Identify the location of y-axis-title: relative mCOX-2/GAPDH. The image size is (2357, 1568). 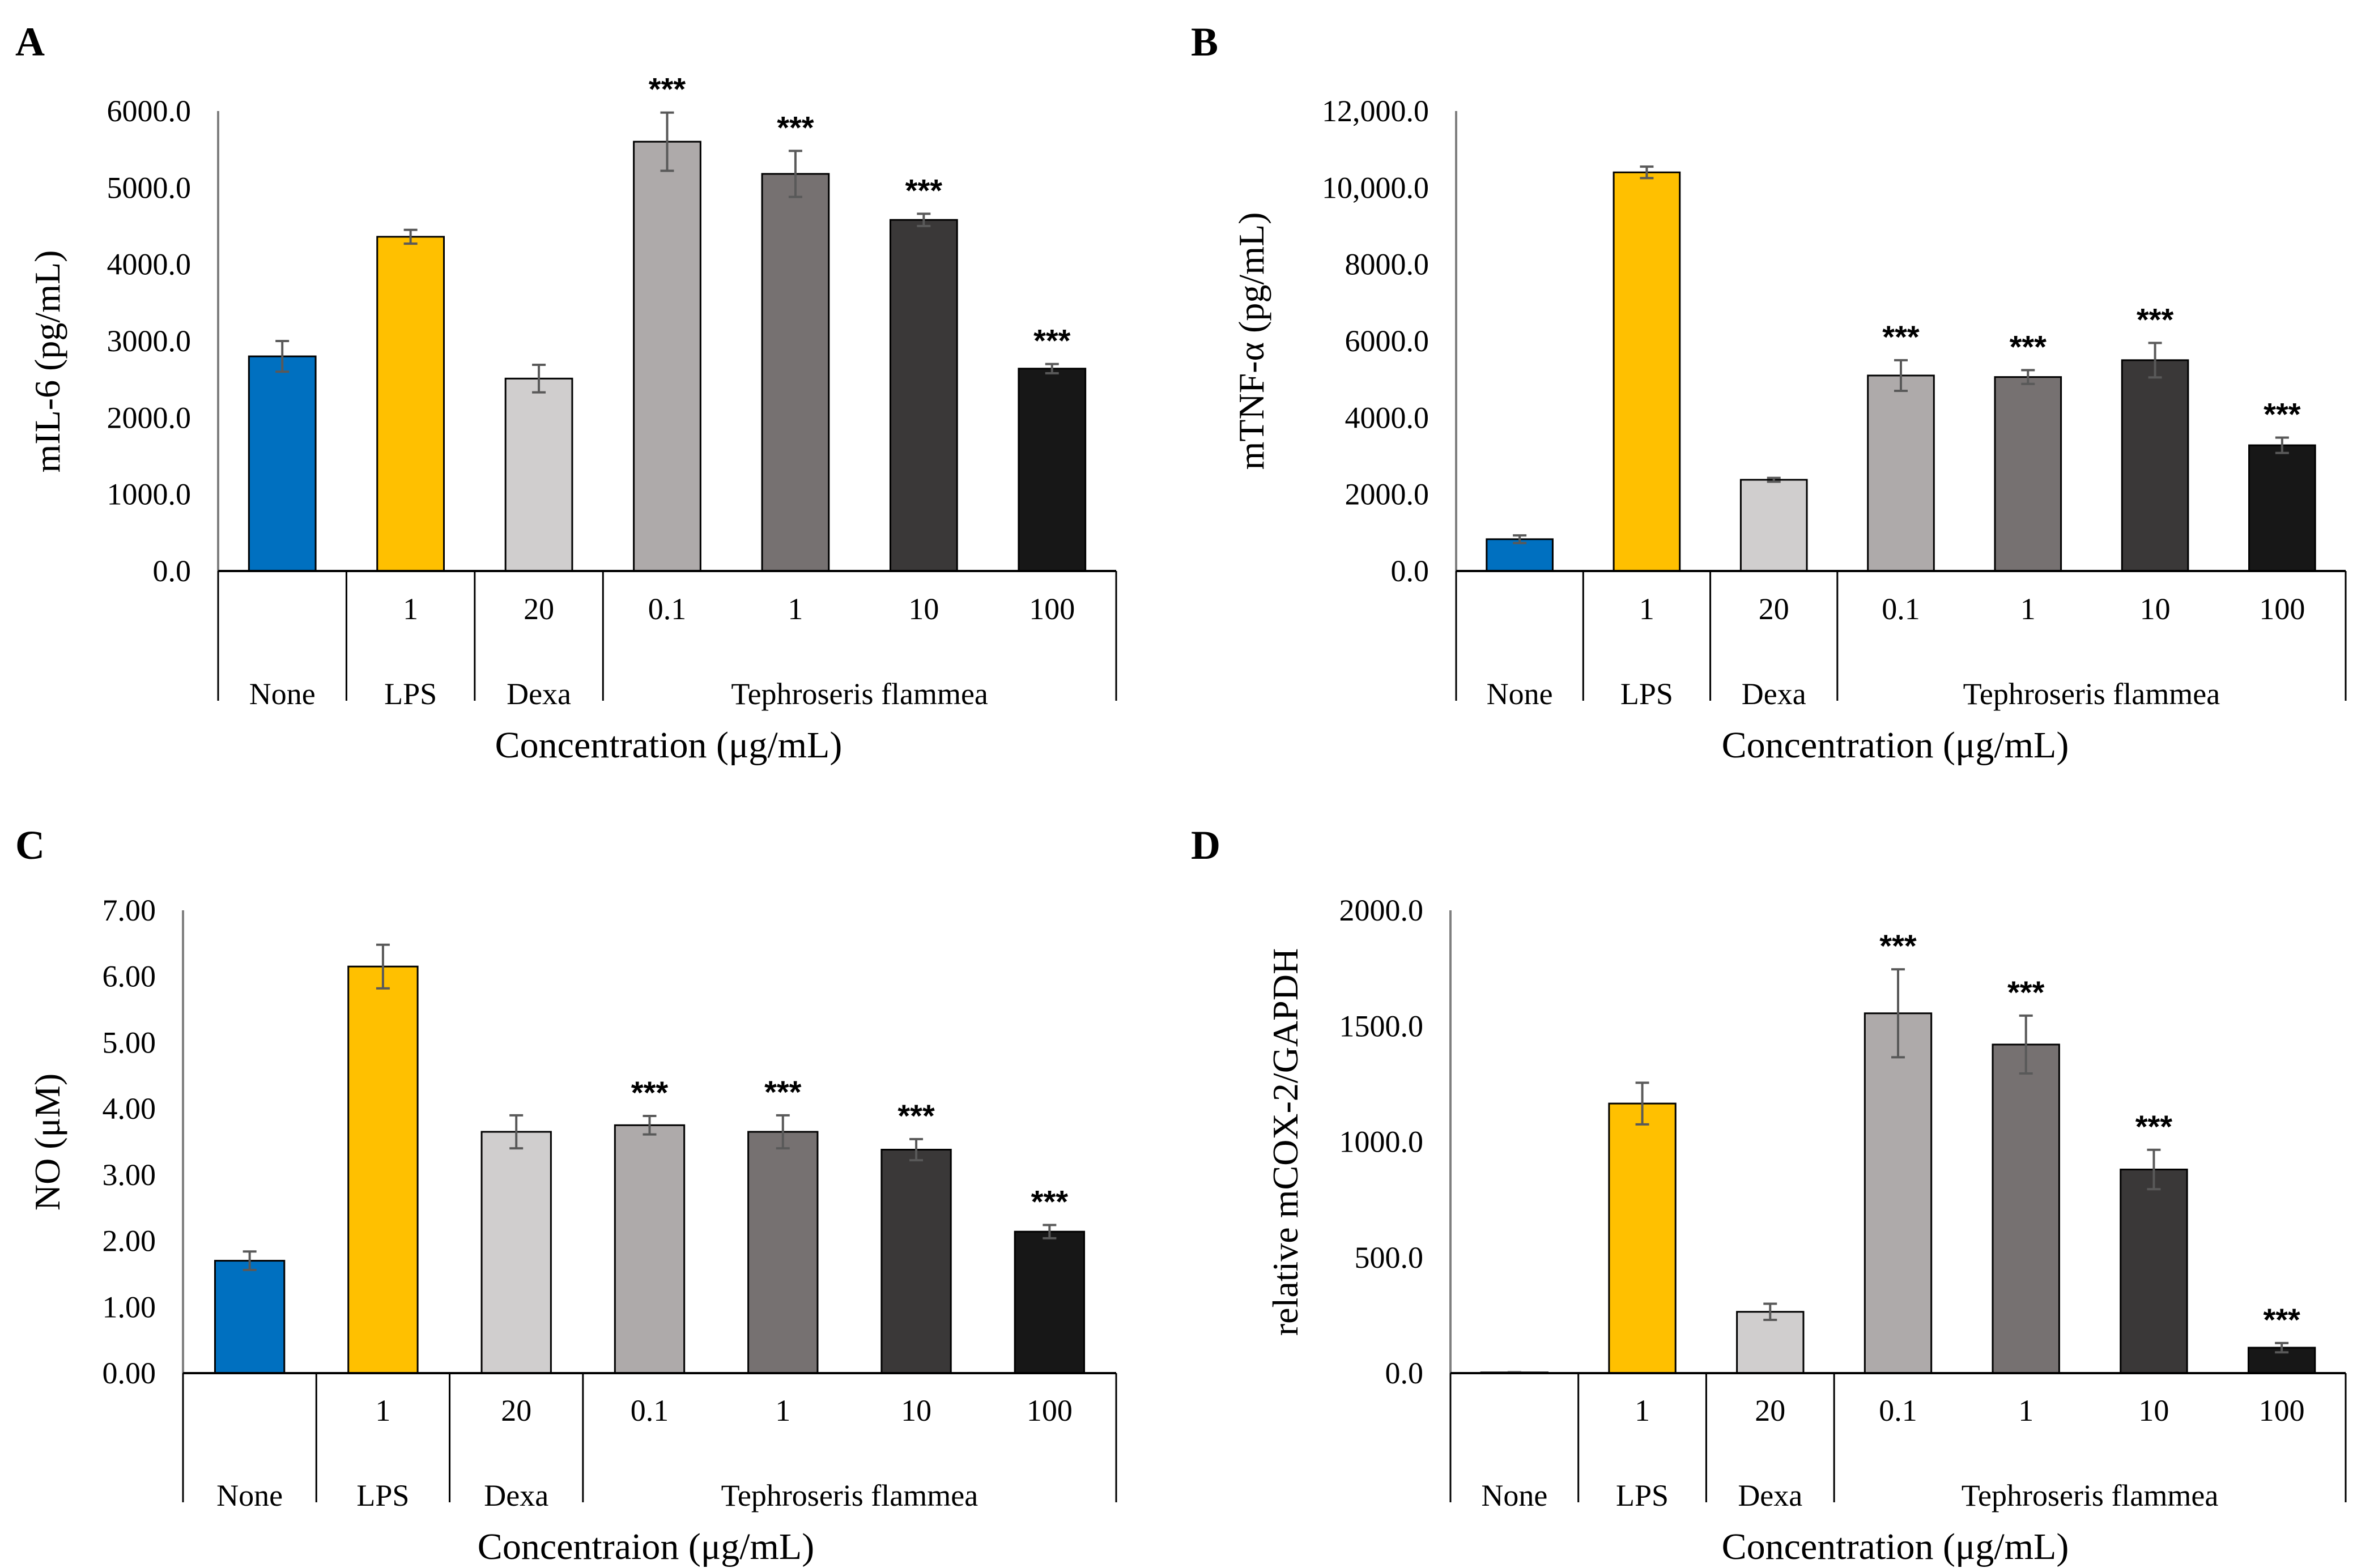
(1285, 1142).